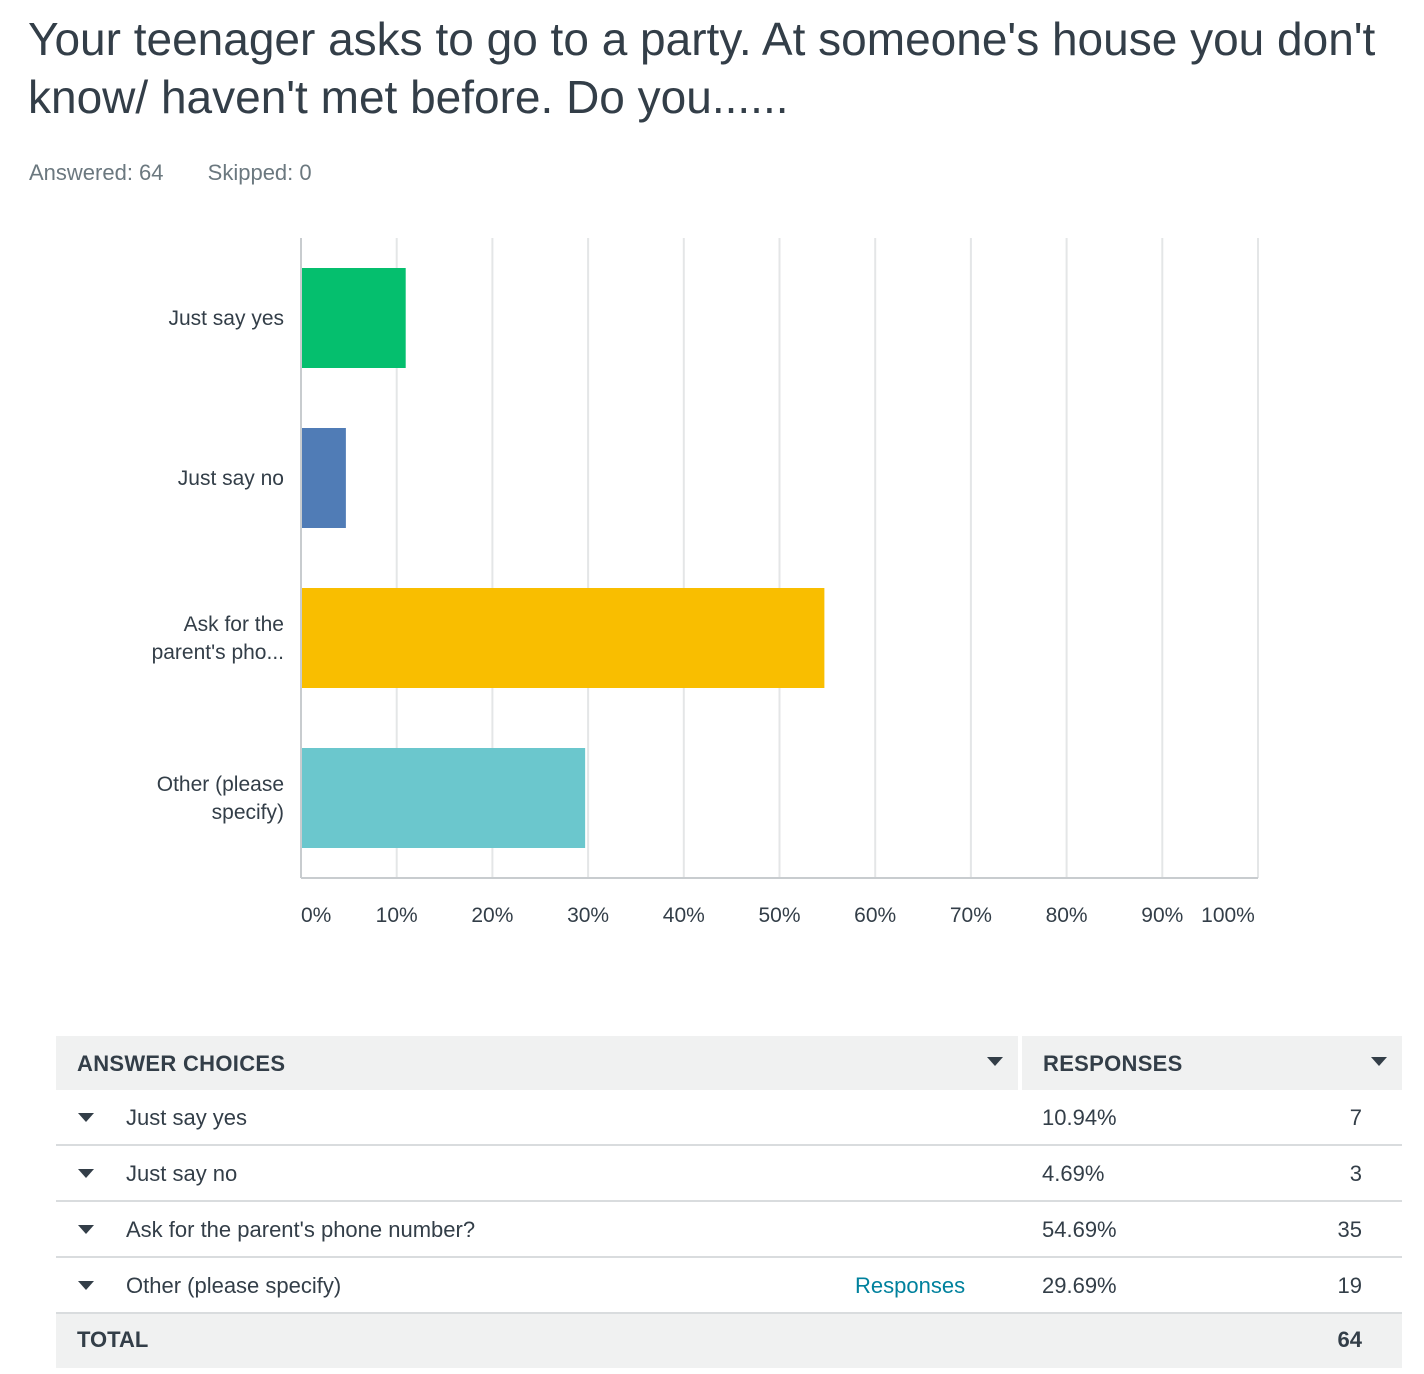  Describe the element at coordinates (234, 1285) in the screenshot. I see `row-label: Other (please specify)` at that location.